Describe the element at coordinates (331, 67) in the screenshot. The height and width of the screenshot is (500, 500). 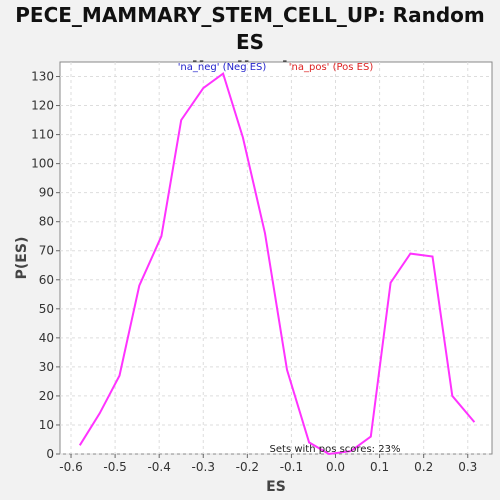
I see `legend-pos: 'na_pos' (Pos ES)` at that location.